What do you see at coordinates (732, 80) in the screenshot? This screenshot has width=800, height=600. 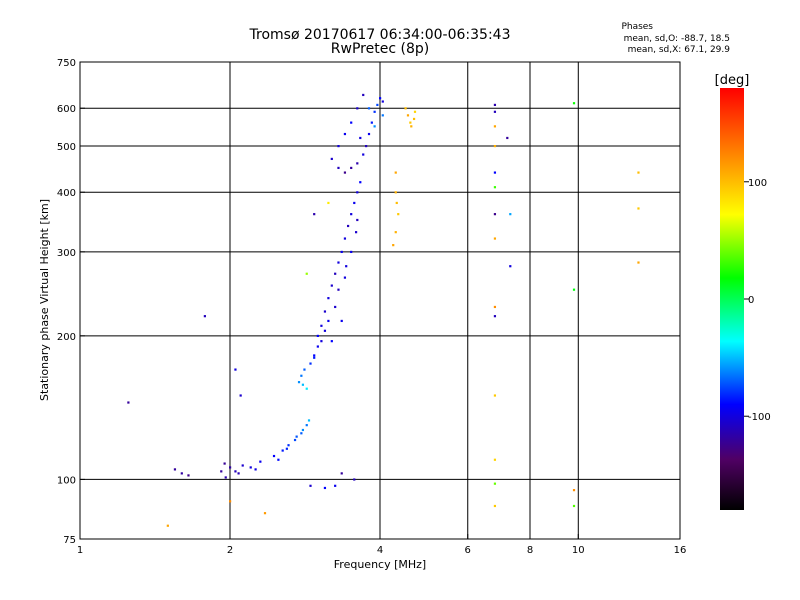 I see `colorbar-label: [deg]` at bounding box center [732, 80].